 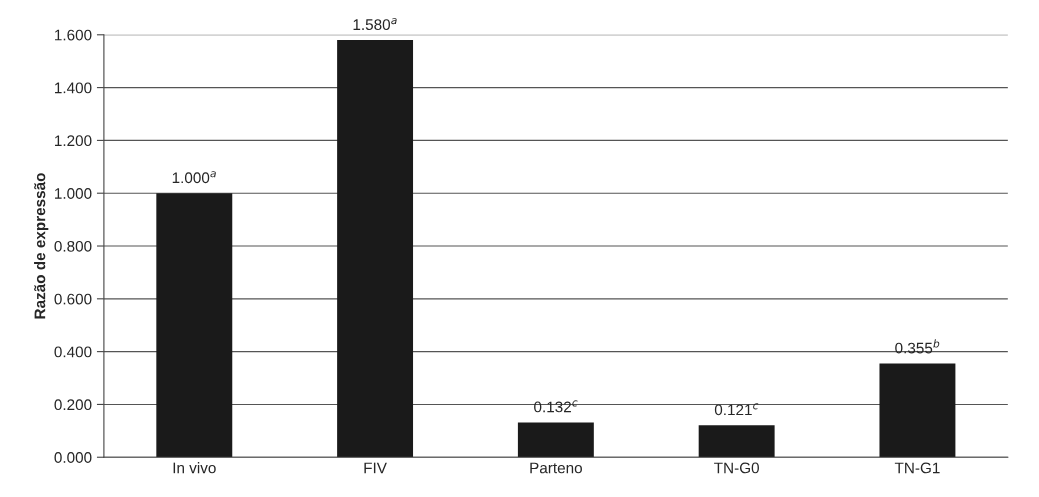 What do you see at coordinates (194, 177) in the screenshot?
I see `data-label: 1.000$^{a}$` at bounding box center [194, 177].